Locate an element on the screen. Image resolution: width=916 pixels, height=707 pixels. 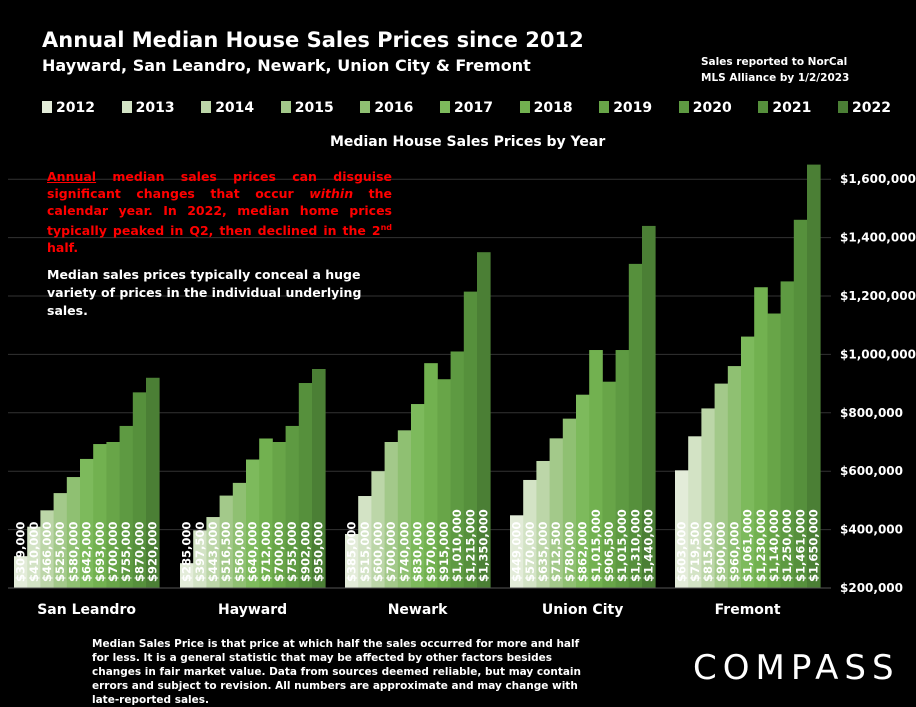
y-tick-label: $600,000 is located at coordinates (871, 471).